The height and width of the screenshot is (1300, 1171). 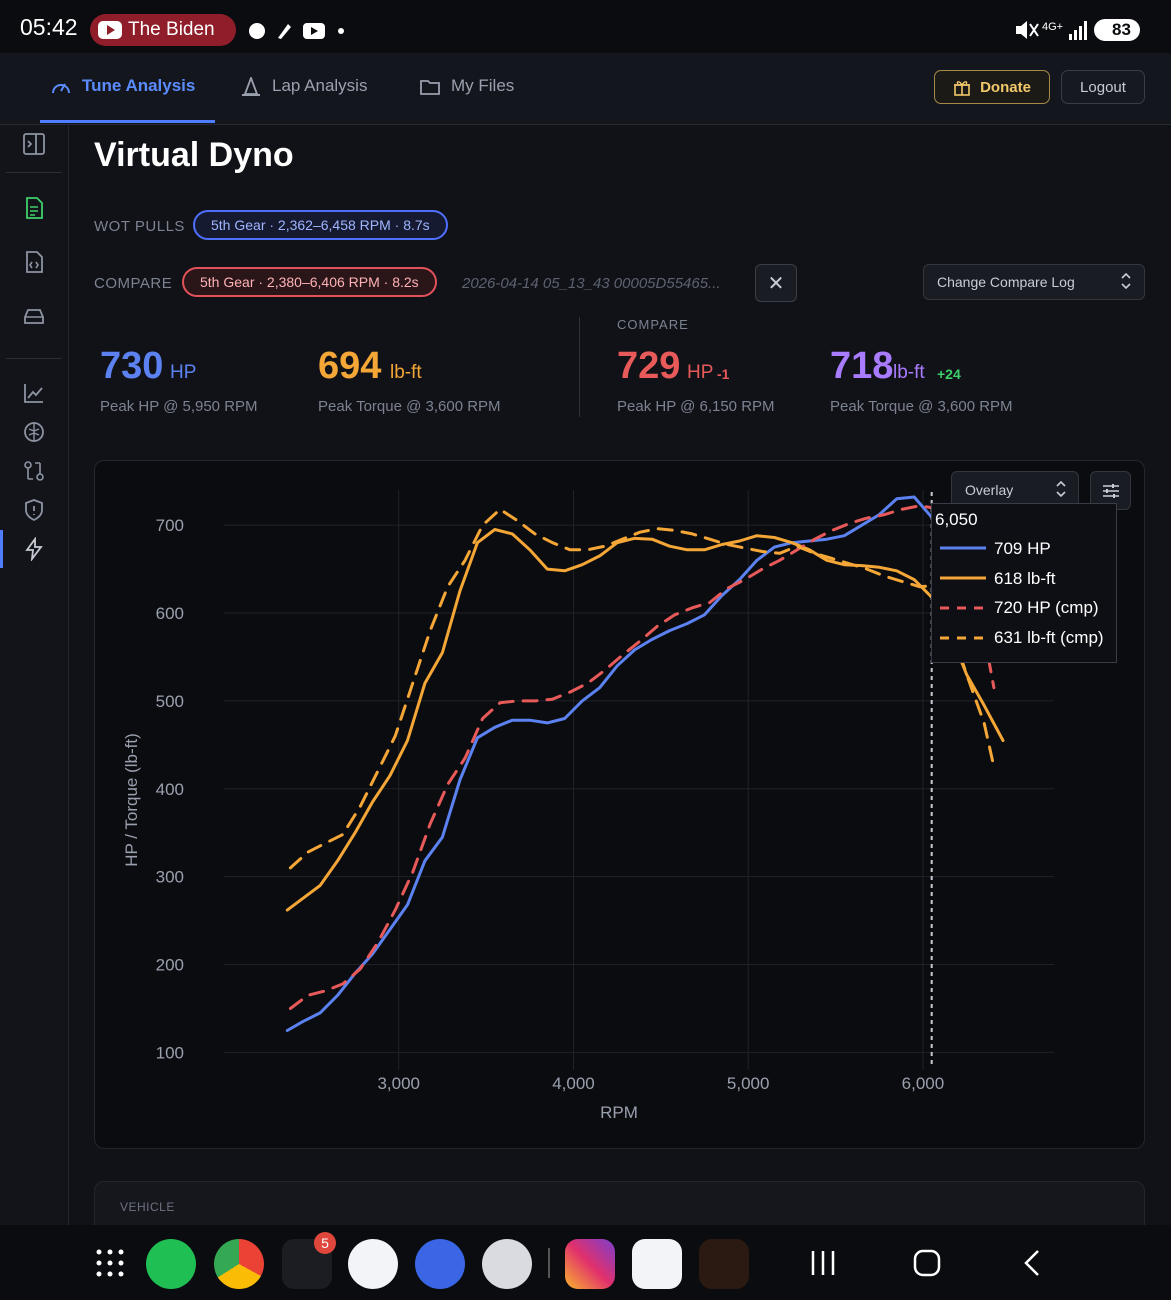 What do you see at coordinates (110, 1263) in the screenshot?
I see `app-drawer-icon` at bounding box center [110, 1263].